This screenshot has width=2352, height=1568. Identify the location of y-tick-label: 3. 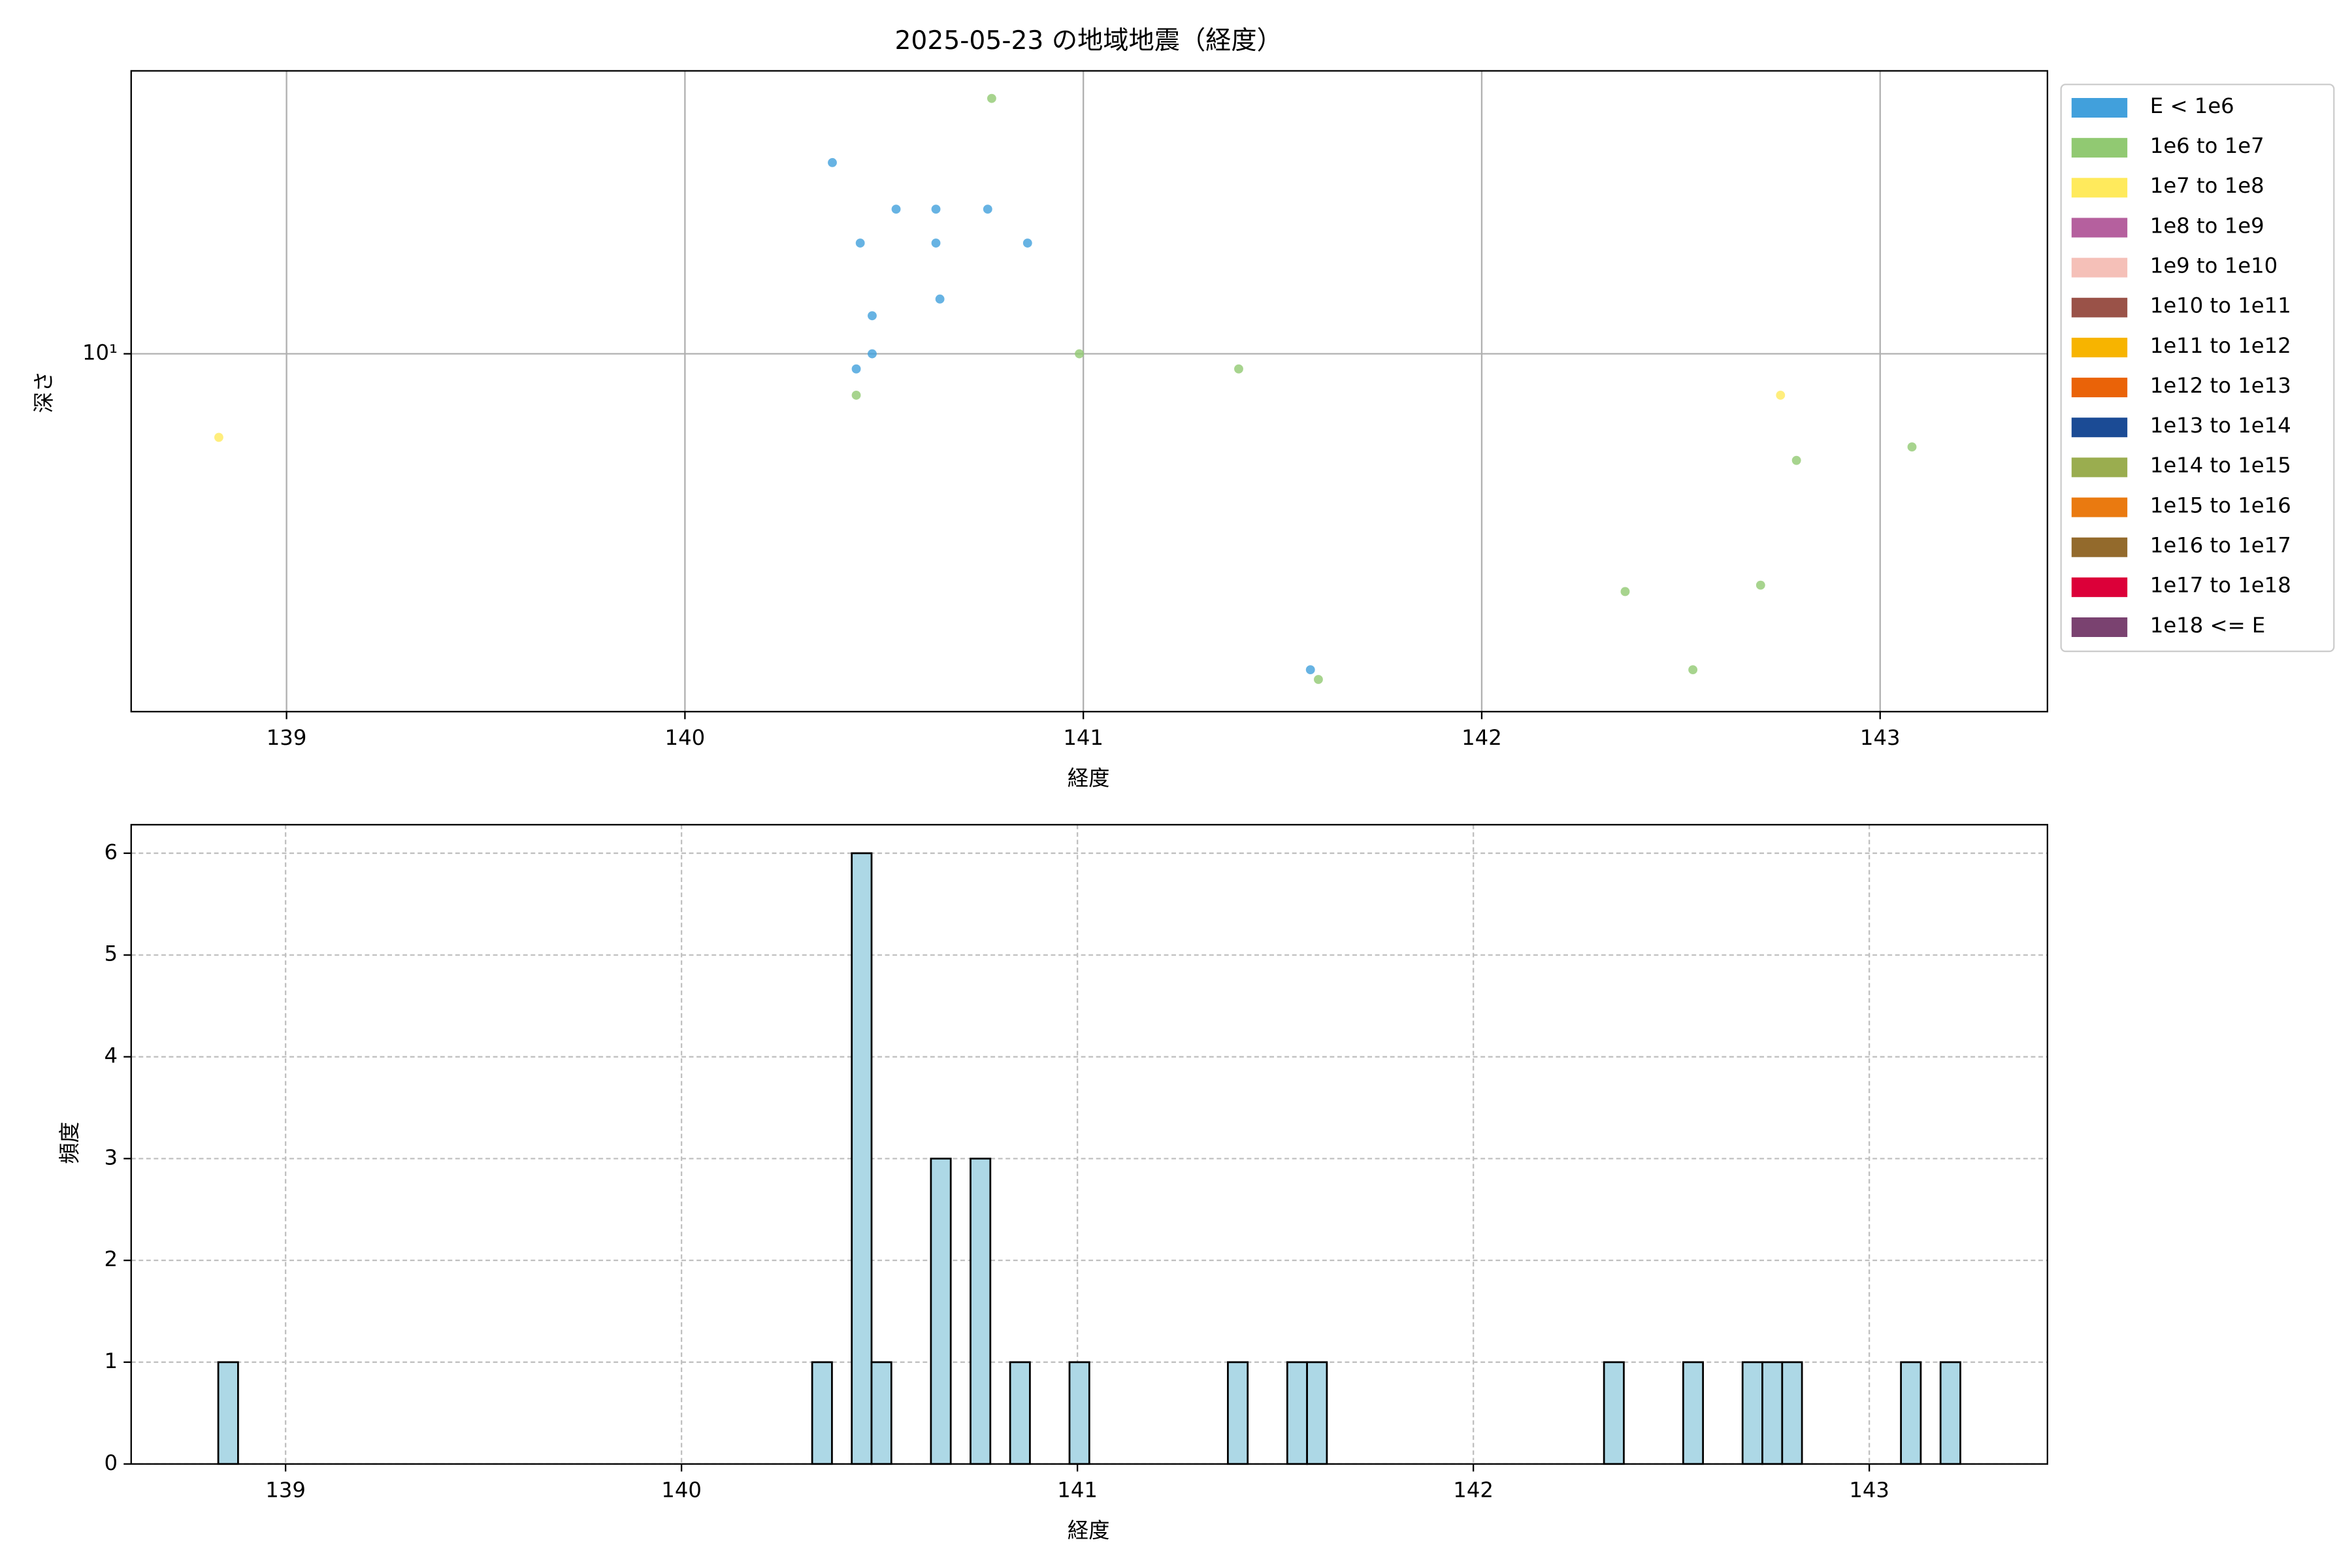
(111, 1157).